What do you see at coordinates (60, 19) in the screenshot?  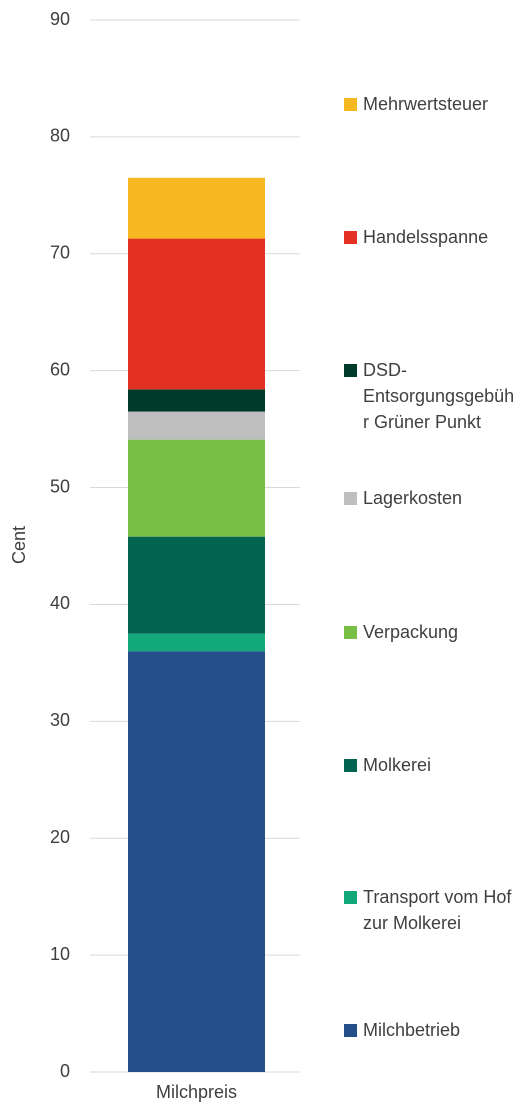 I see `y-tick-label: 90` at bounding box center [60, 19].